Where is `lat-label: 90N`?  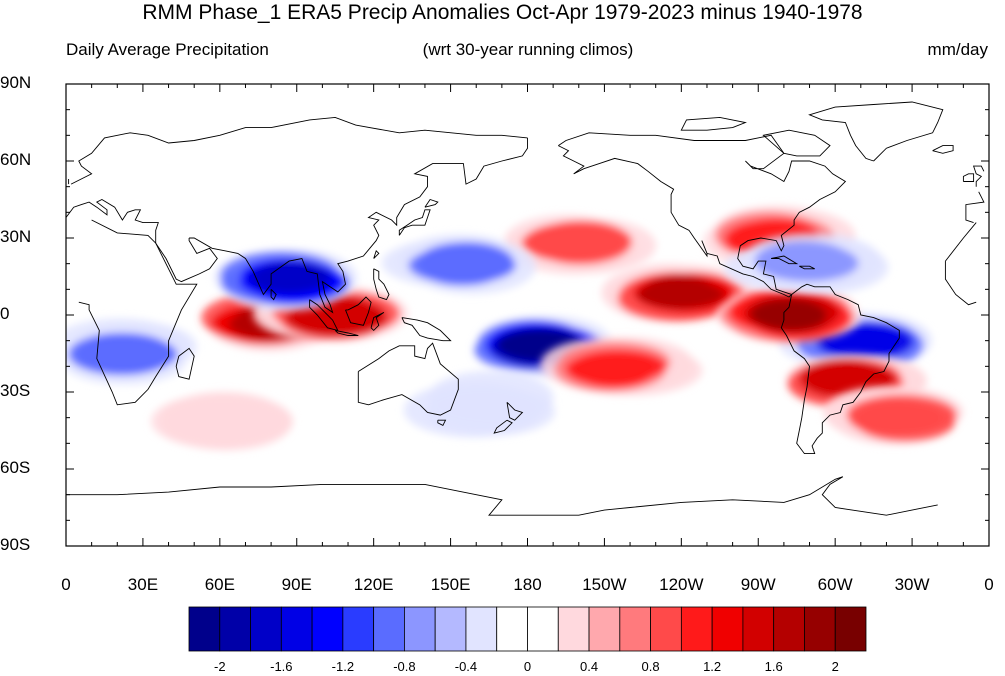
lat-label: 90N is located at coordinates (16, 82).